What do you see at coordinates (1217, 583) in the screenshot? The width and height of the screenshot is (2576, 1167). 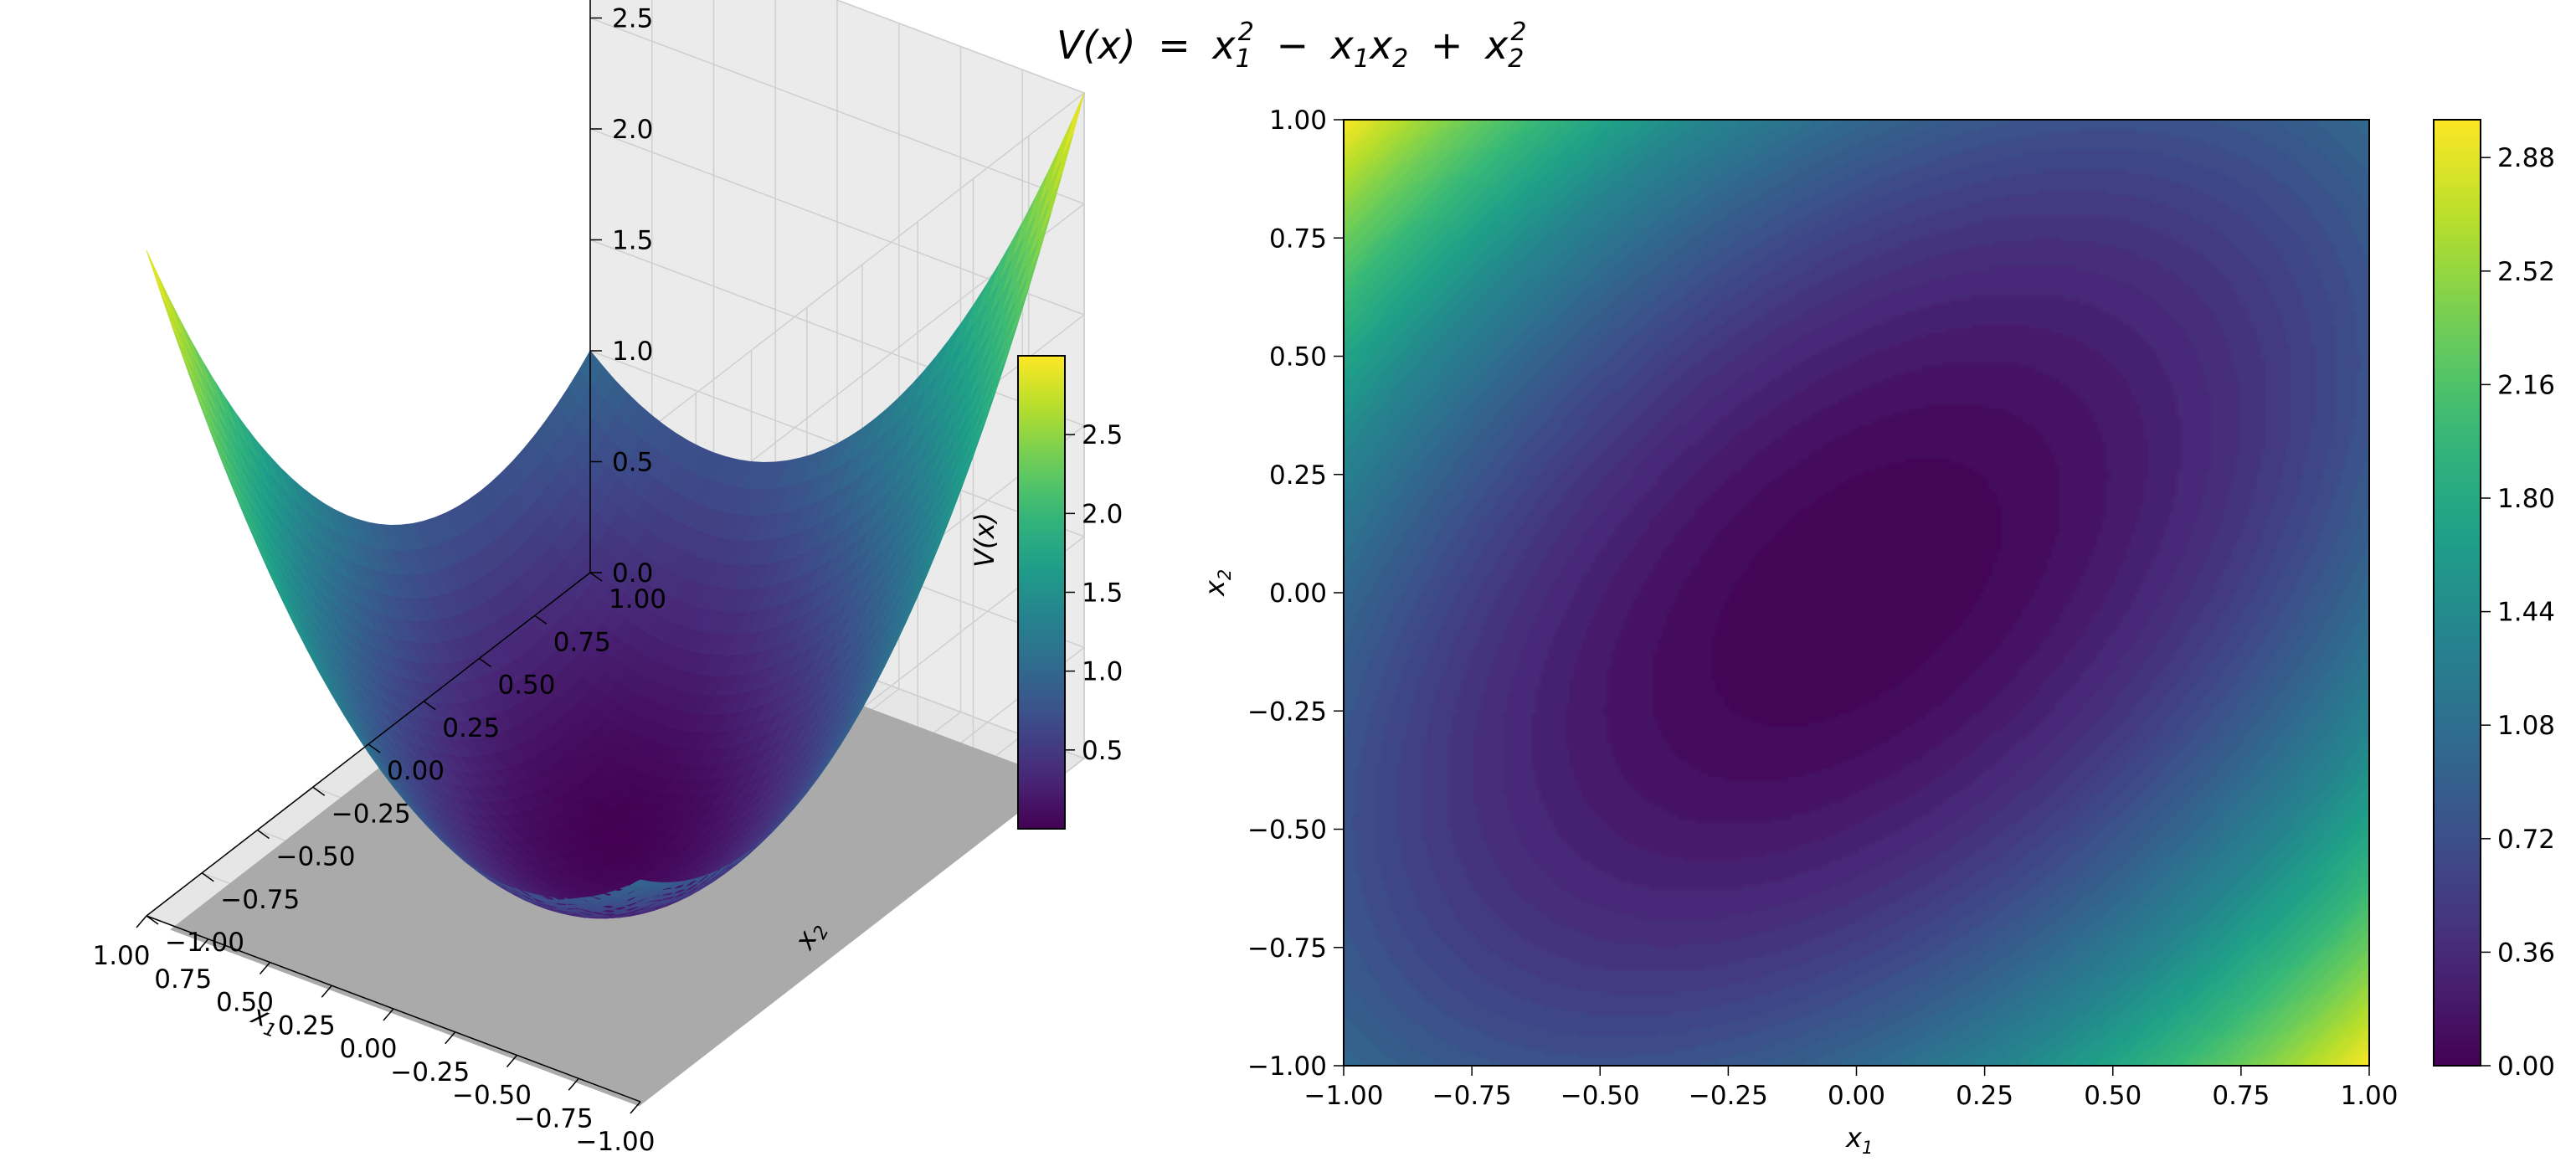 I see `heatmap-y-axis-label: x2` at bounding box center [1217, 583].